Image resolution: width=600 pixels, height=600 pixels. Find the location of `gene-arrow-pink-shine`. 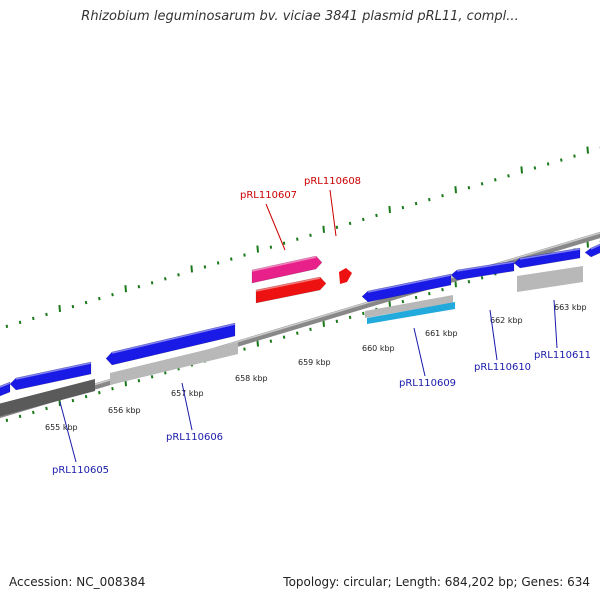

gene-arrow-pink-shine is located at coordinates (284, 264).